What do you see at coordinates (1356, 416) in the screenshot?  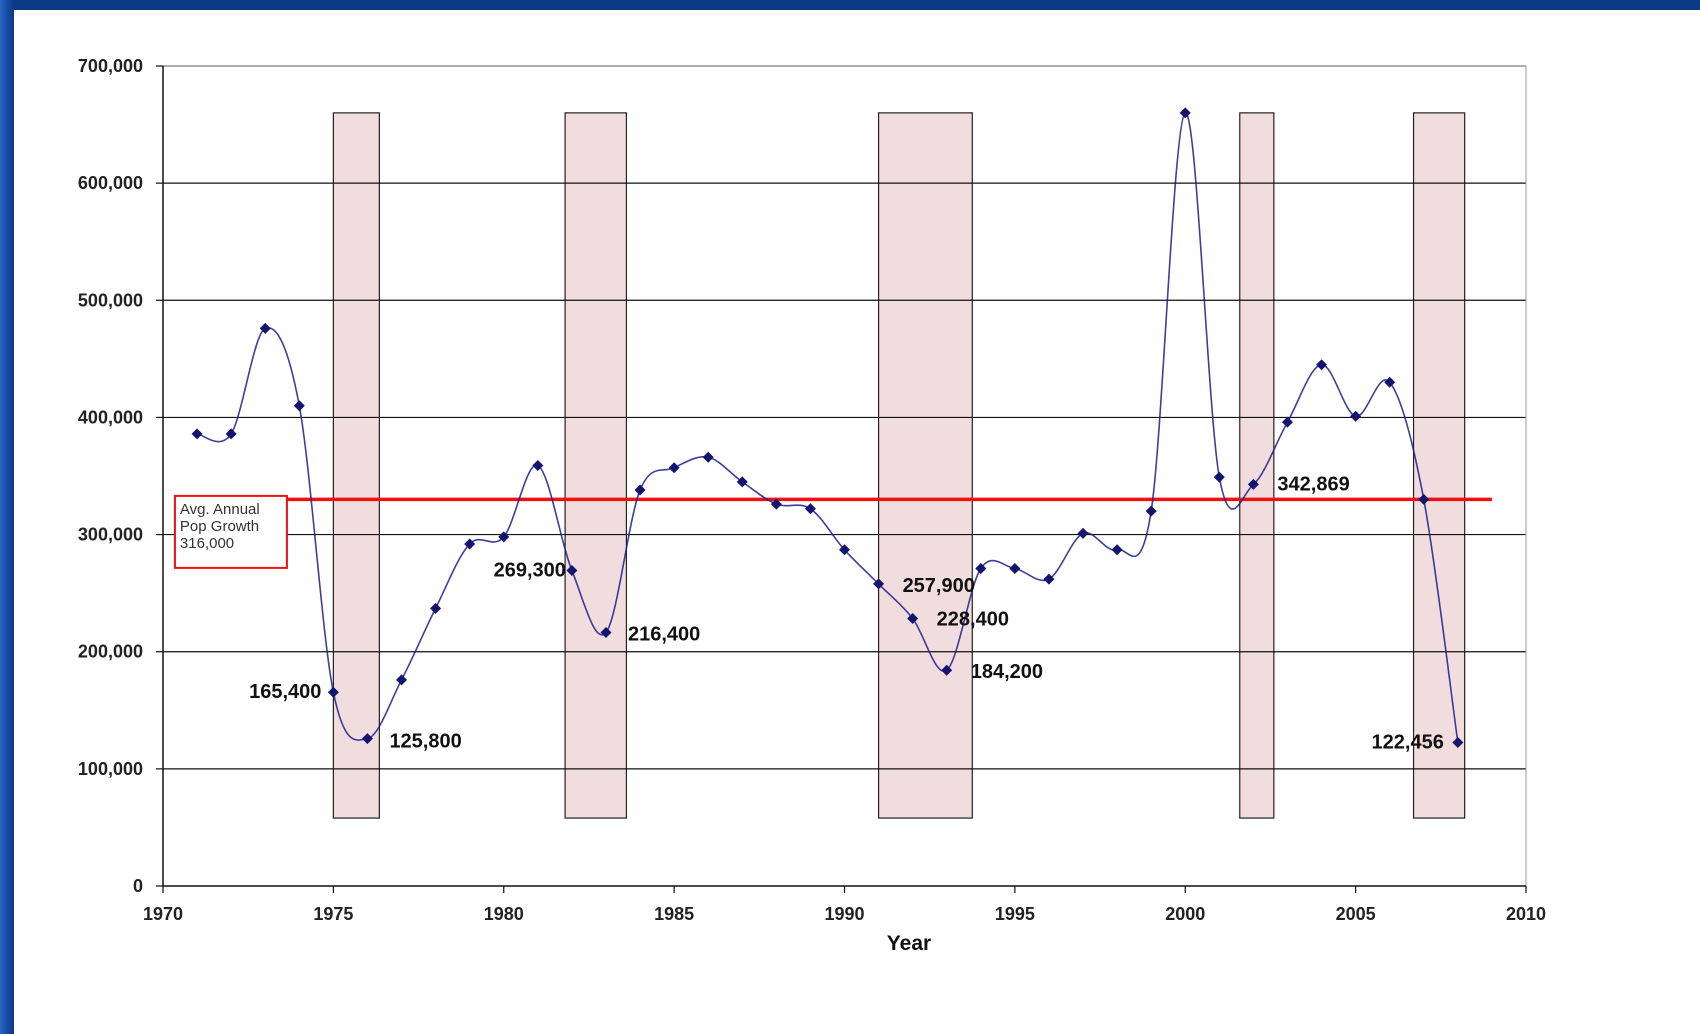 I see `data-point-2005` at bounding box center [1356, 416].